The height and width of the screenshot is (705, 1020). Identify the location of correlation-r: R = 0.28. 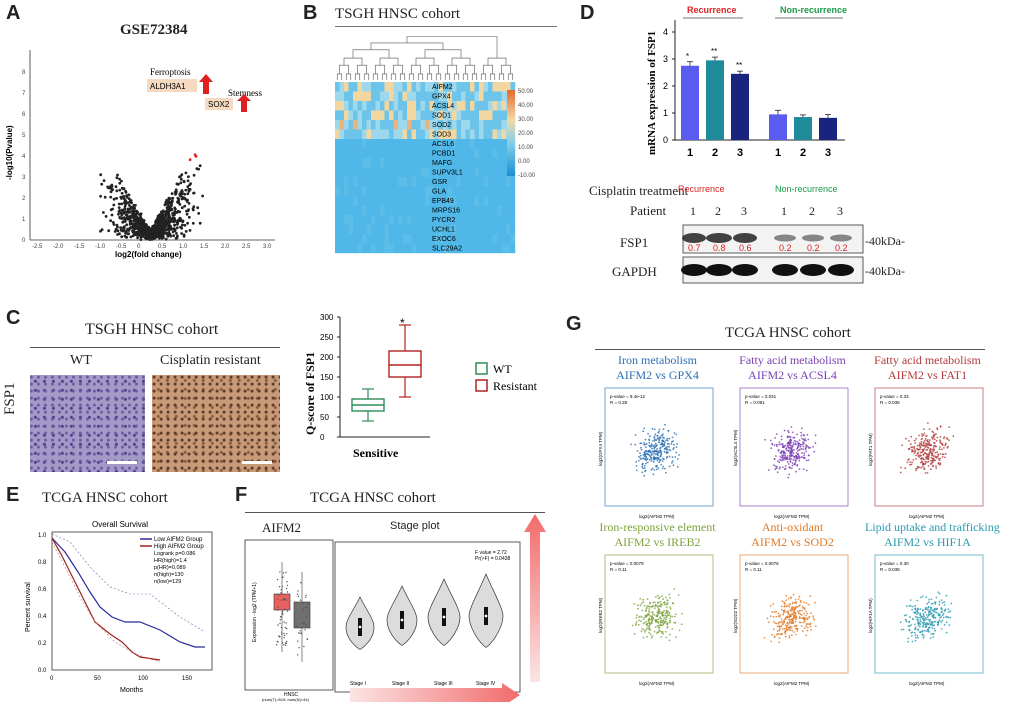
(619, 402).